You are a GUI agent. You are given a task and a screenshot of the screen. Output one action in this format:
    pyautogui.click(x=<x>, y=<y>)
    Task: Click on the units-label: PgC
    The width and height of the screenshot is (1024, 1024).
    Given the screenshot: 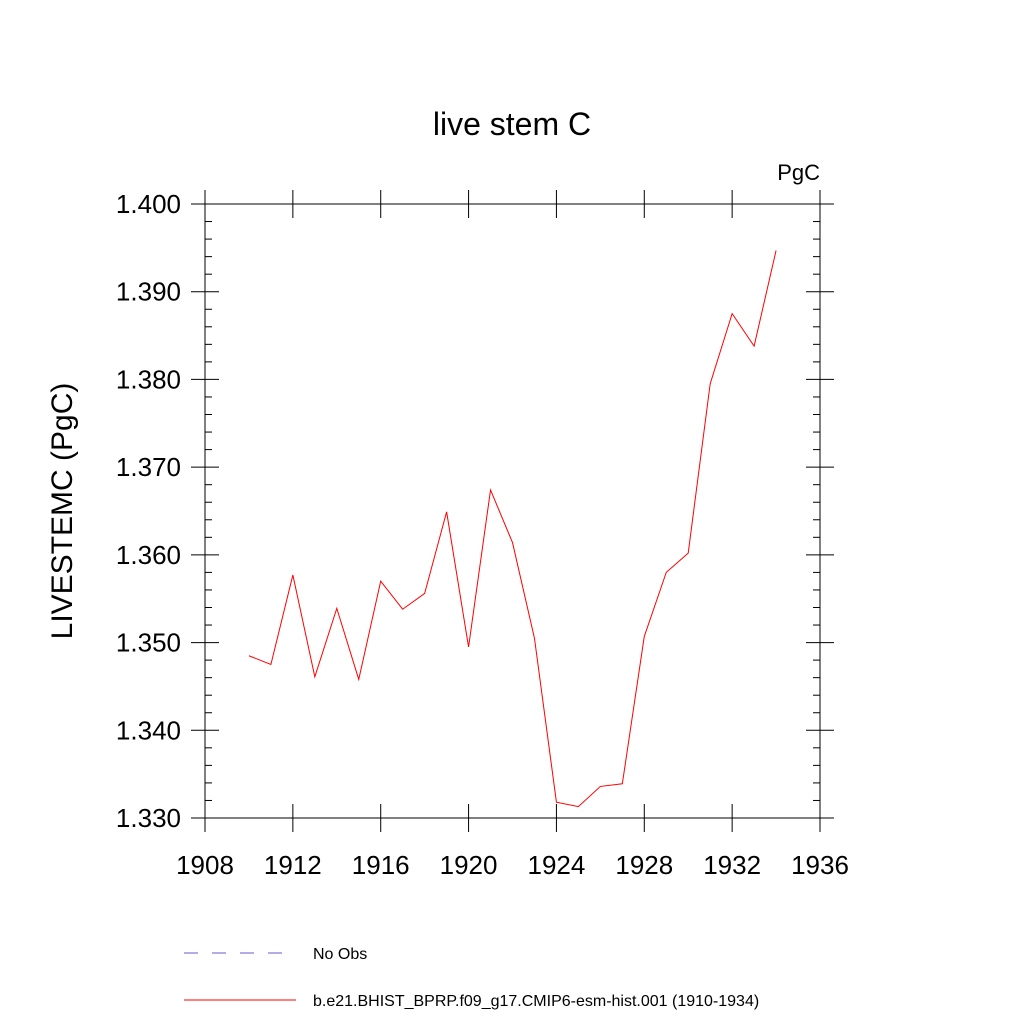 What is the action you would take?
    pyautogui.click(x=798, y=172)
    